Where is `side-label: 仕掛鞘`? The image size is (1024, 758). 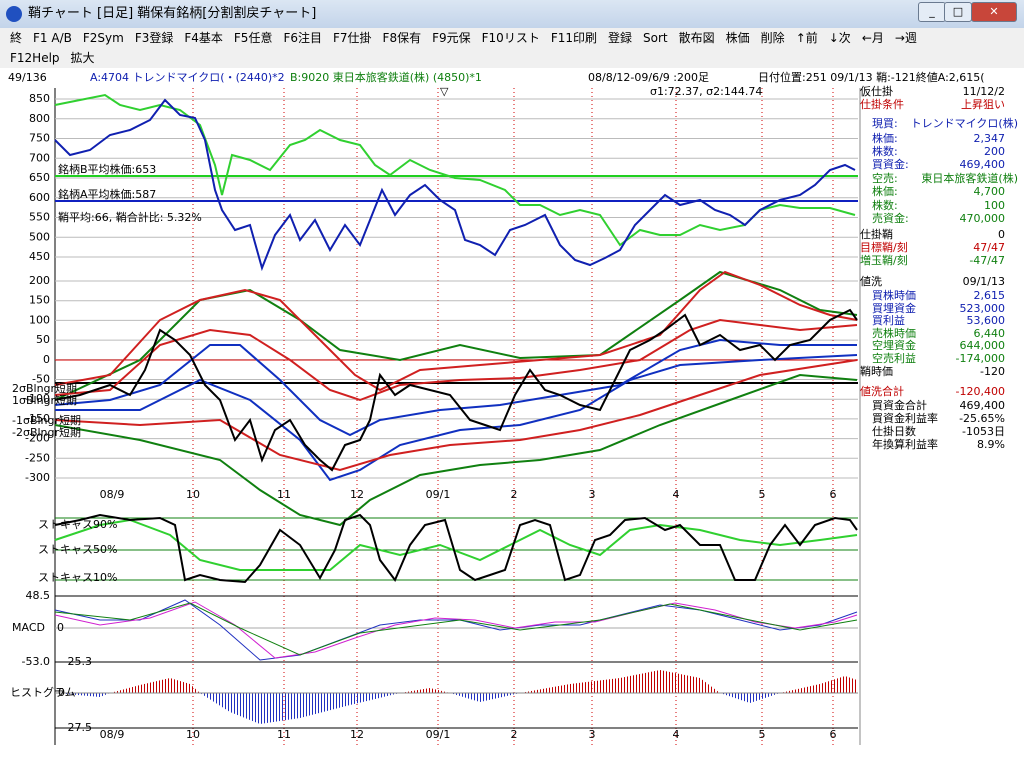
side-label: 仕掛鞘 is located at coordinates (876, 234).